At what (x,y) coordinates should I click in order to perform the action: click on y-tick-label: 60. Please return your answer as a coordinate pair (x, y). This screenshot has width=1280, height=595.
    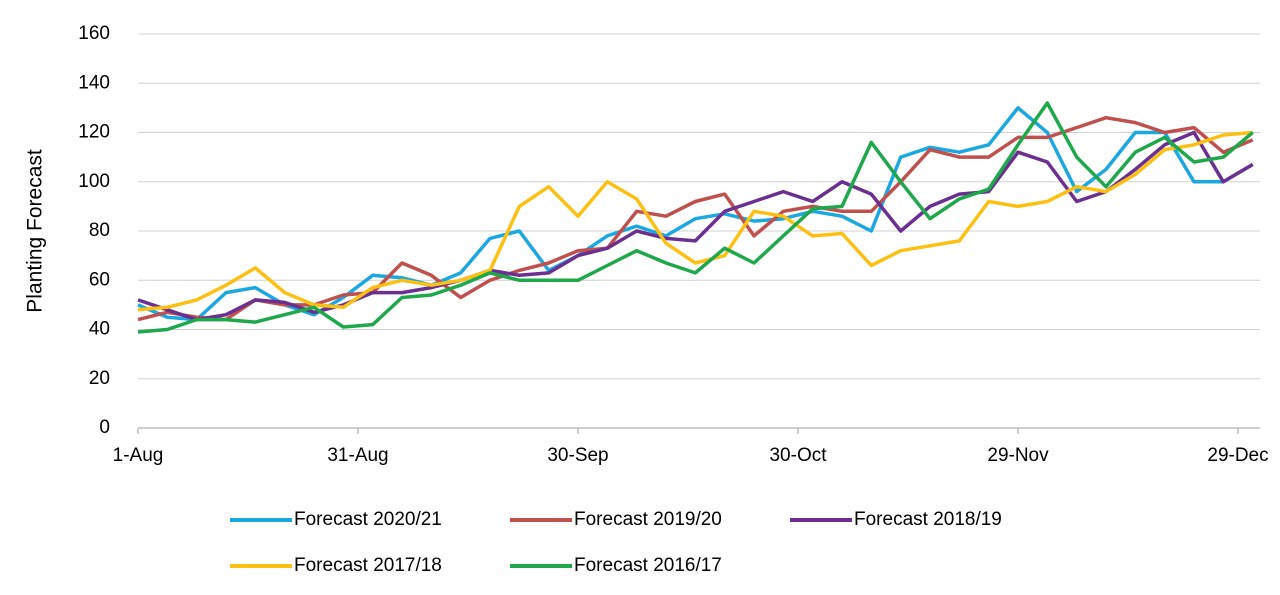
    Looking at the image, I should click on (99, 279).